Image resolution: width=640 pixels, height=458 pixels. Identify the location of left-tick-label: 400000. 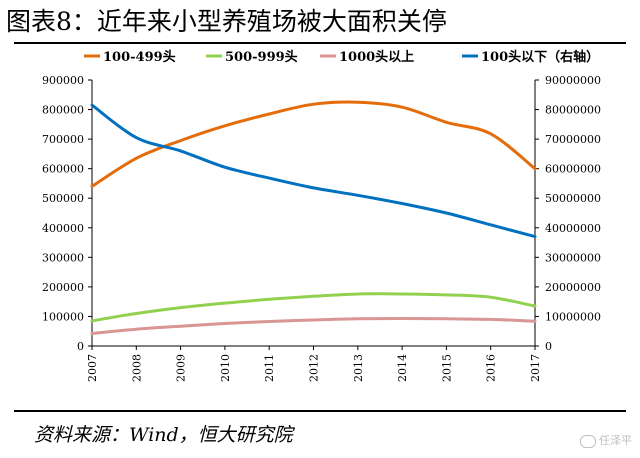
(63, 228).